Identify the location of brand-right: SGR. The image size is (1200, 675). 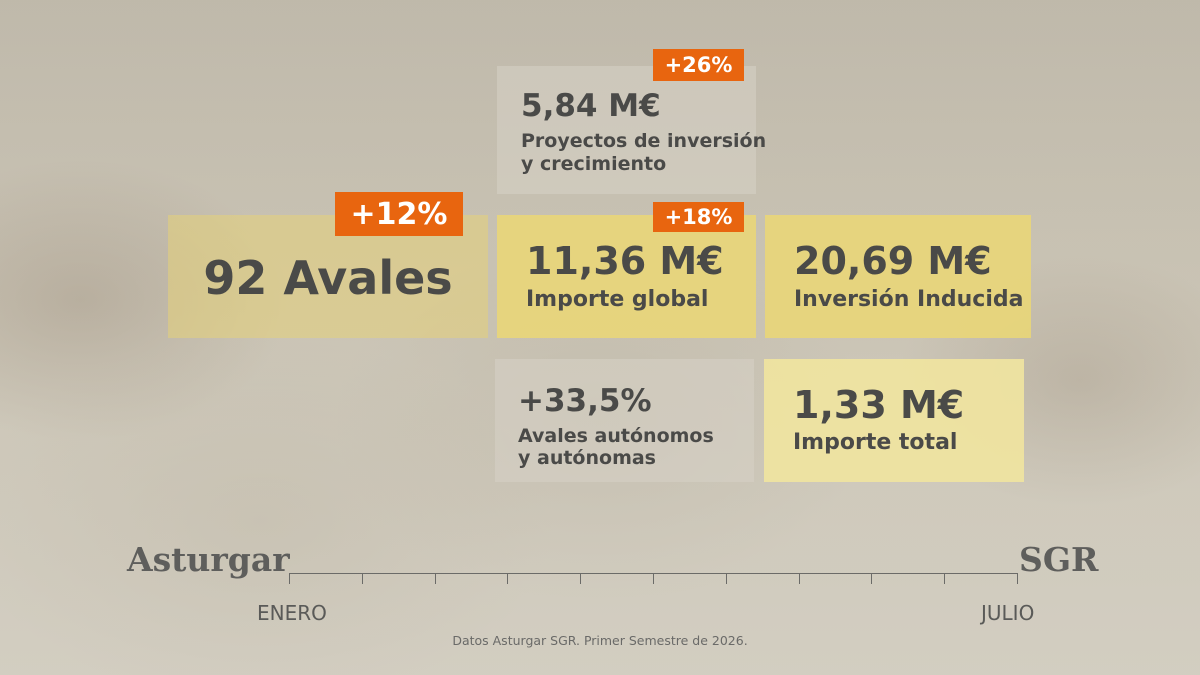
(1059, 559).